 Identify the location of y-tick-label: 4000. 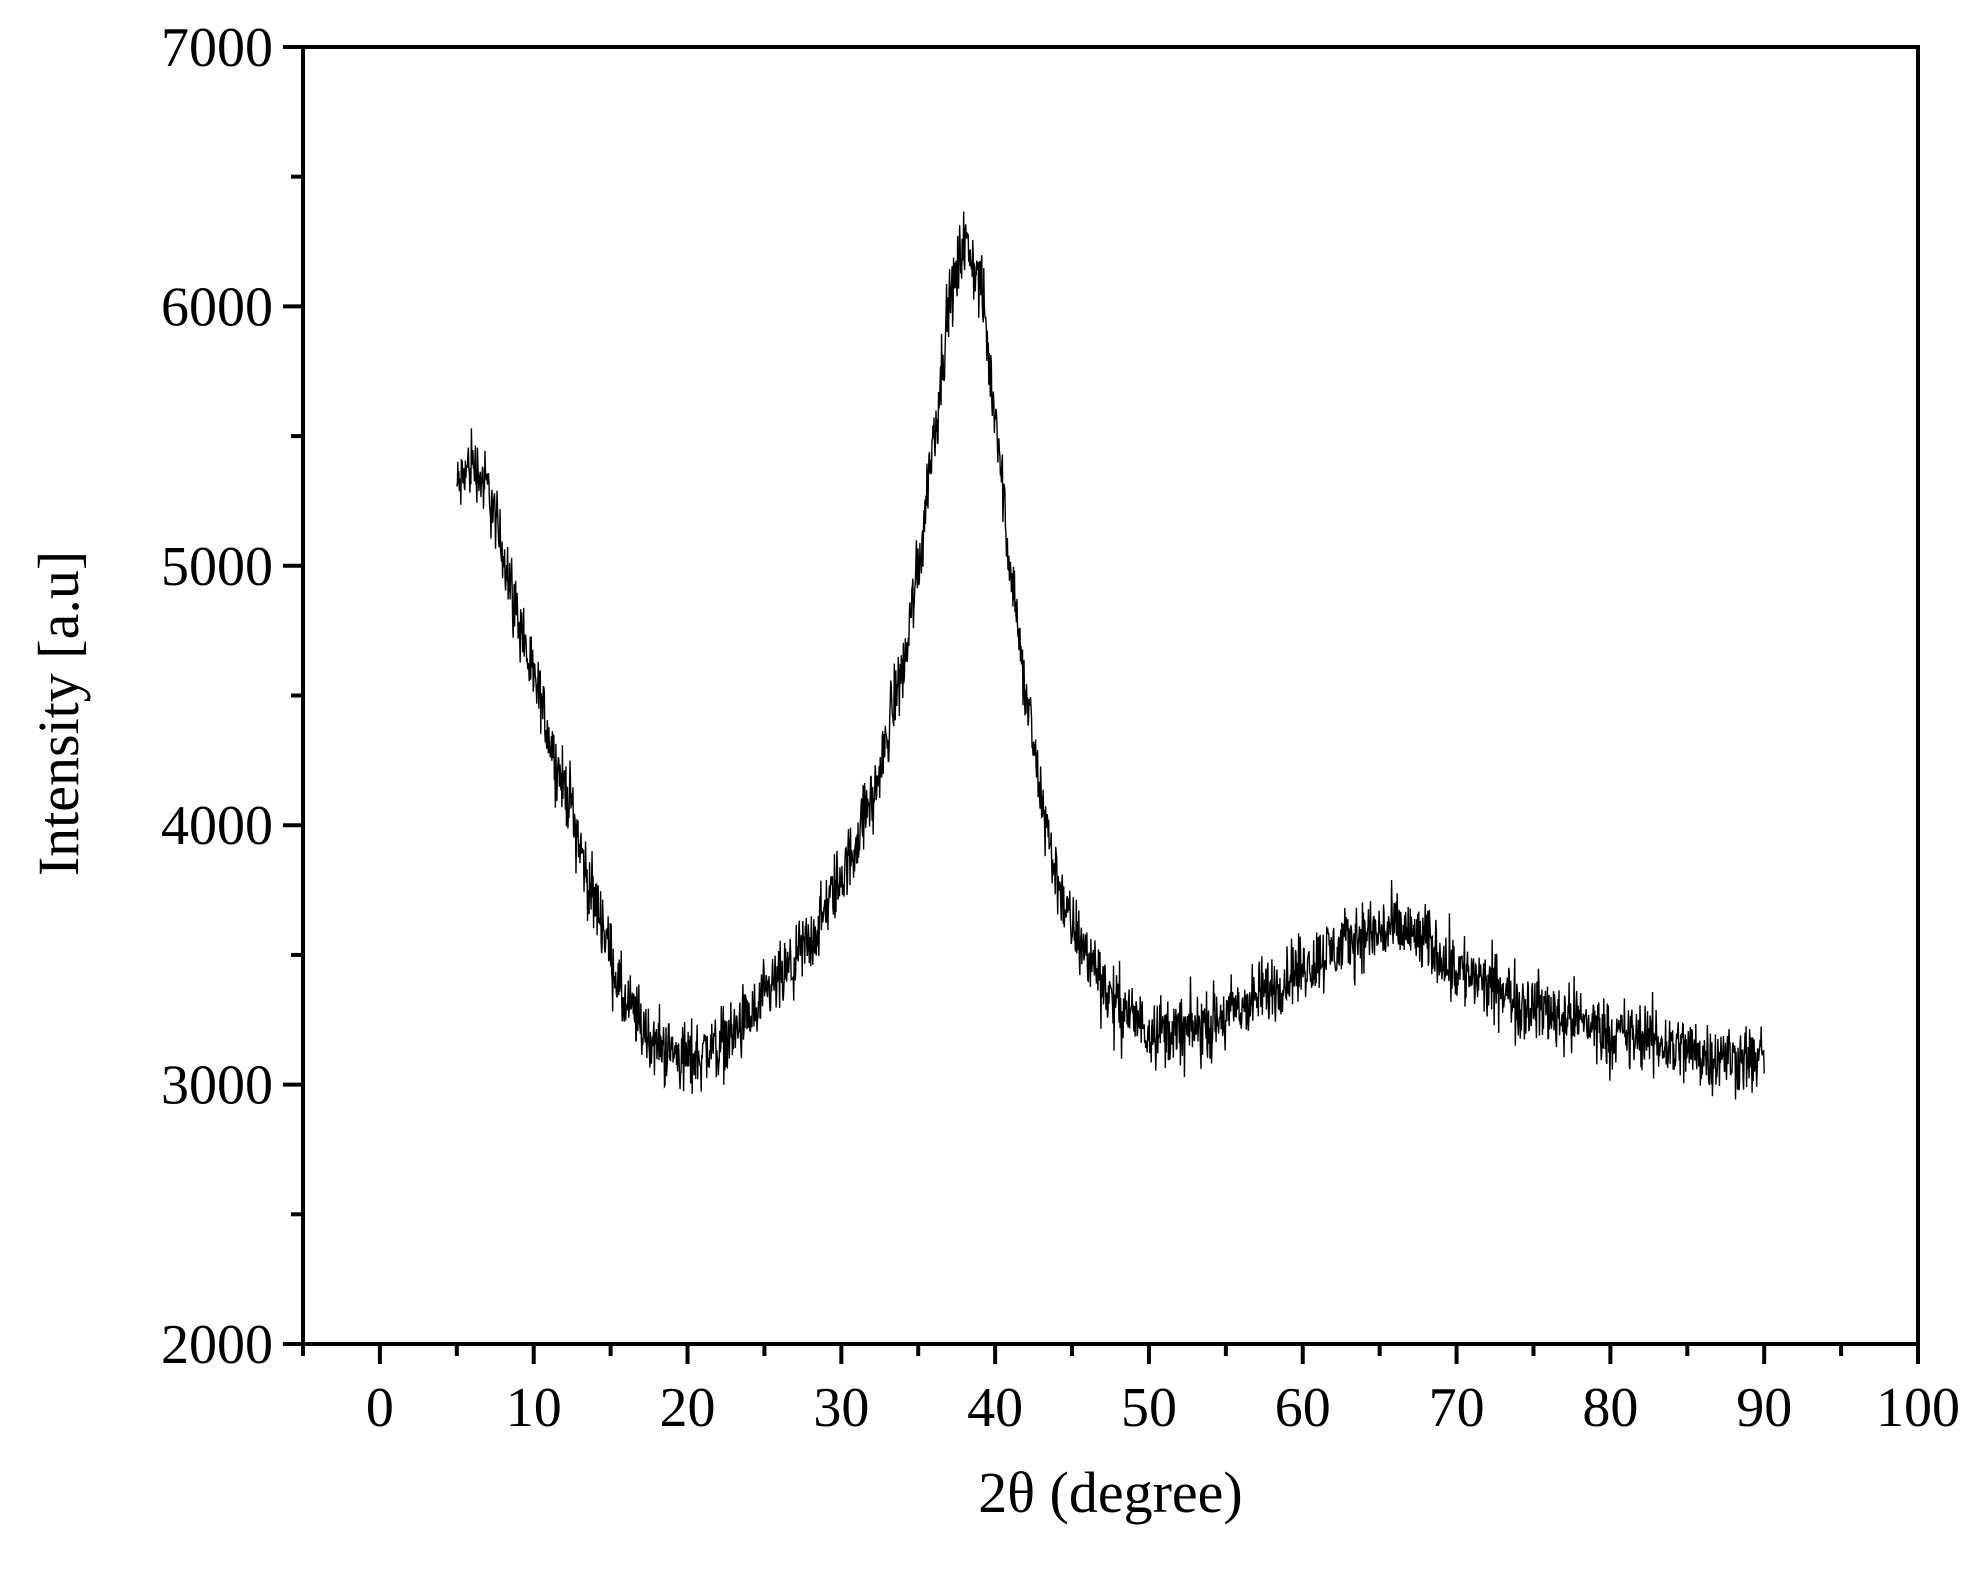
(217, 826).